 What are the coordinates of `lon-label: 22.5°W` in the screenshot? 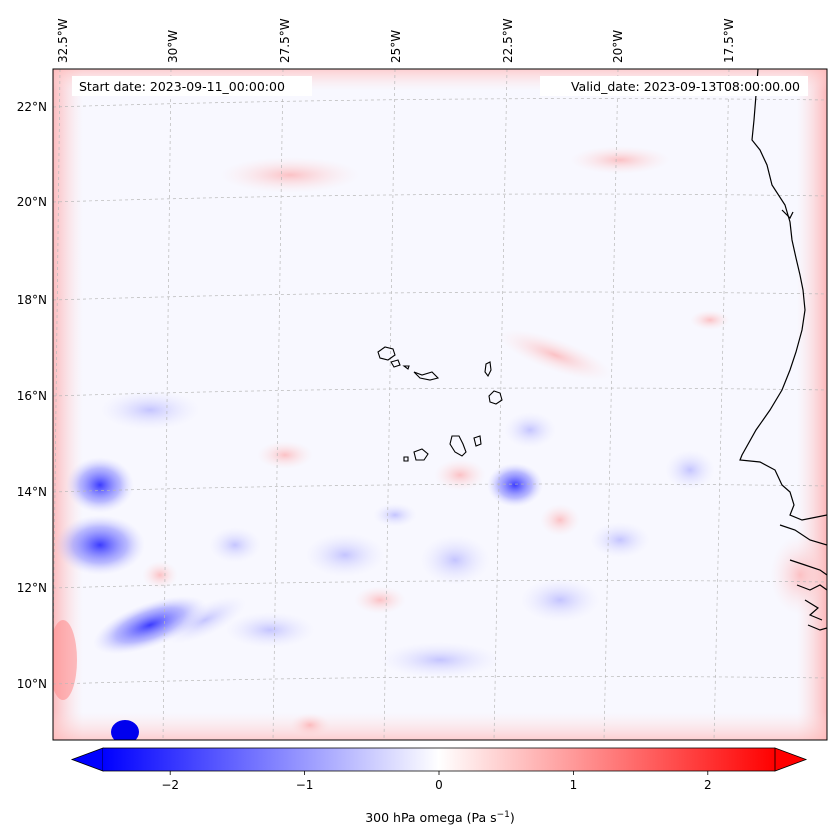 It's located at (508, 40).